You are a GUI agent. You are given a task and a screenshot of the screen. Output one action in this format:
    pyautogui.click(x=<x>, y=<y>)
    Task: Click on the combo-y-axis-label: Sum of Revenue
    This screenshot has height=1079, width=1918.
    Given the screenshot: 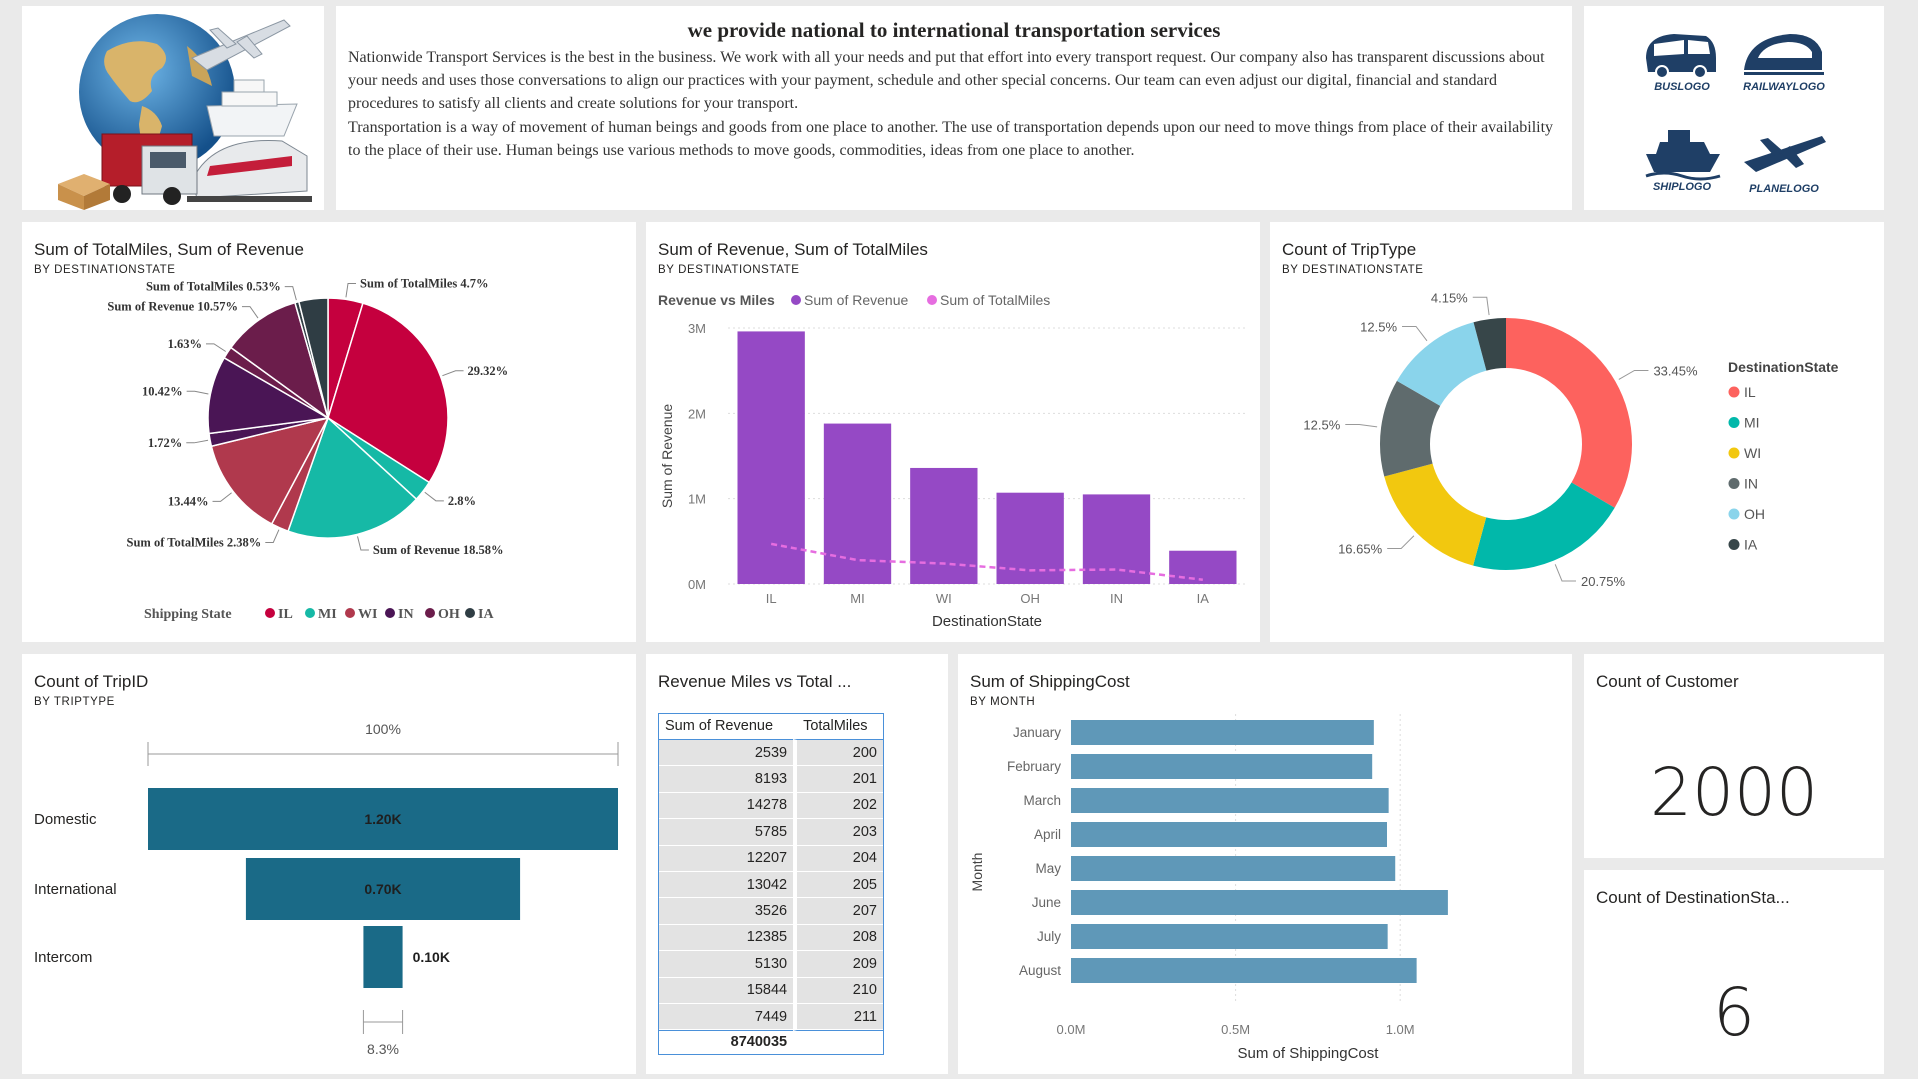 What is the action you would take?
    pyautogui.click(x=667, y=456)
    